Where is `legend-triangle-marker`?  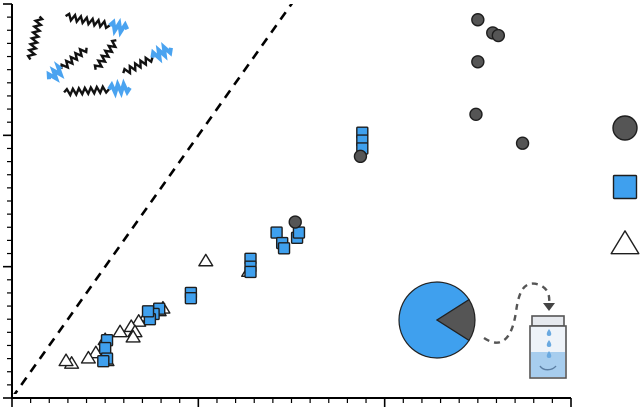
legend-triangle-marker is located at coordinates (625, 242).